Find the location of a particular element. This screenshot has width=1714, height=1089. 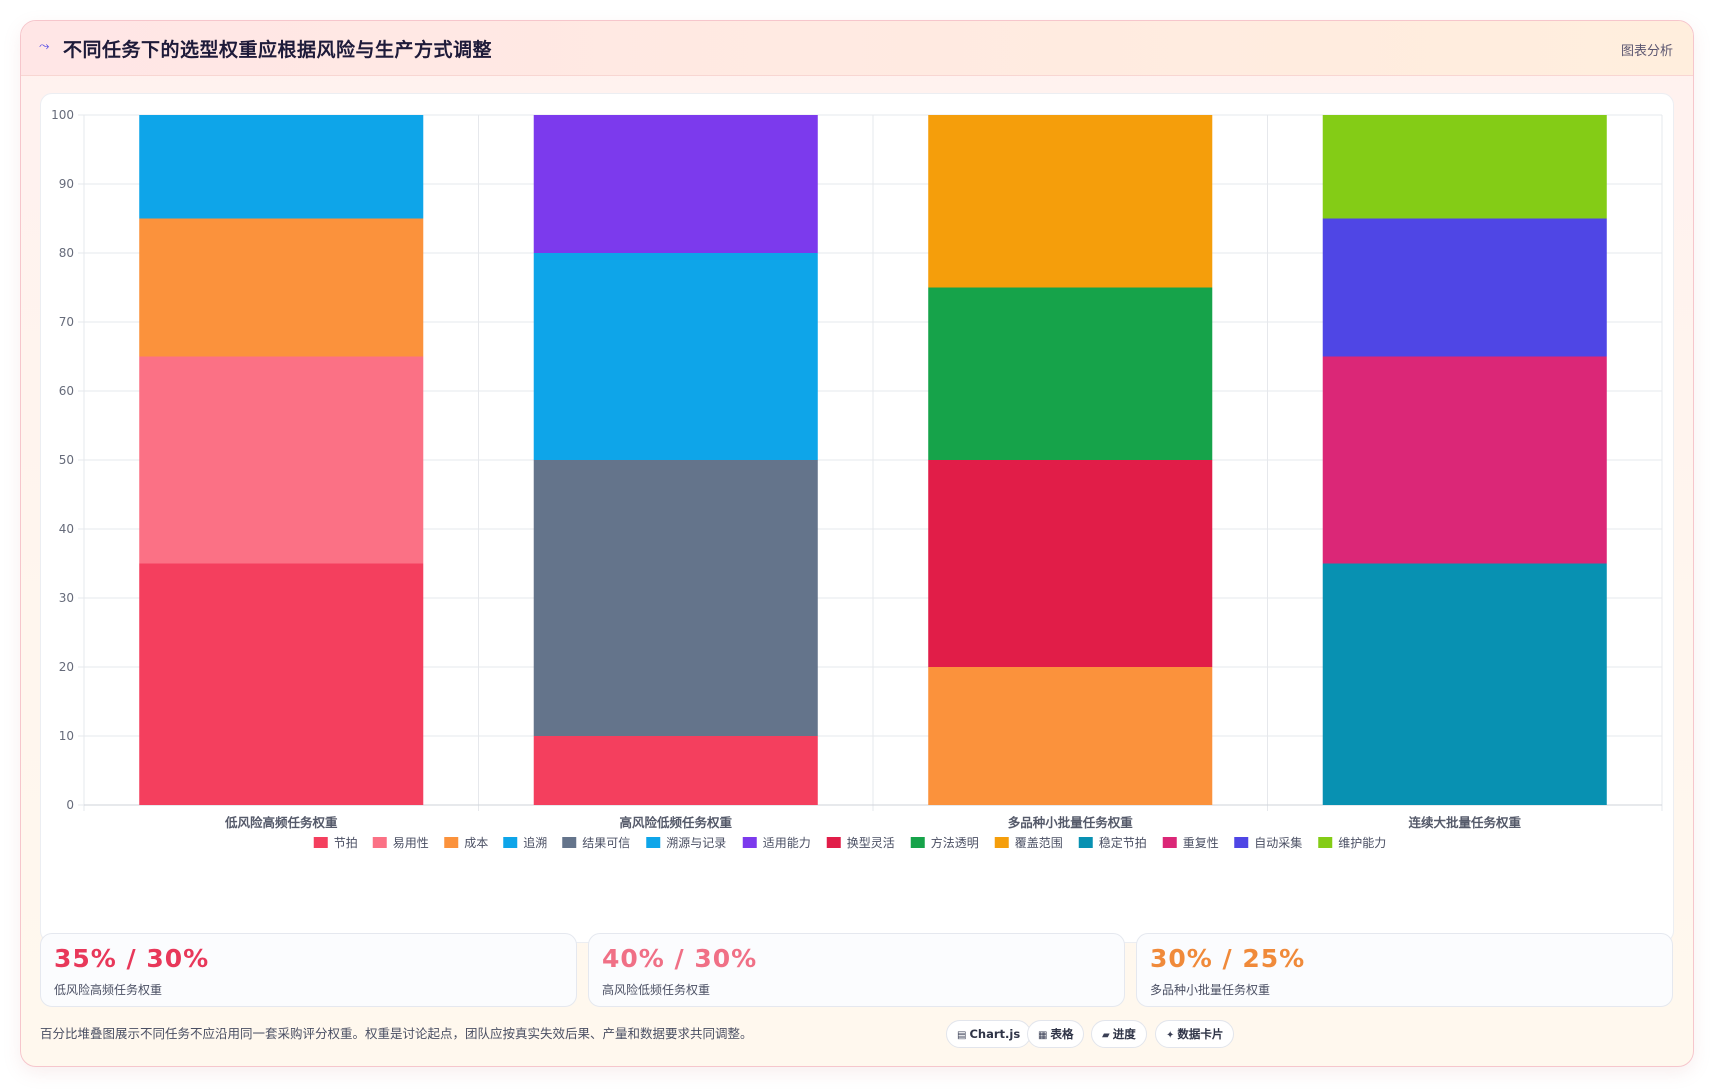

y-tick-label: 60 is located at coordinates (66, 391).